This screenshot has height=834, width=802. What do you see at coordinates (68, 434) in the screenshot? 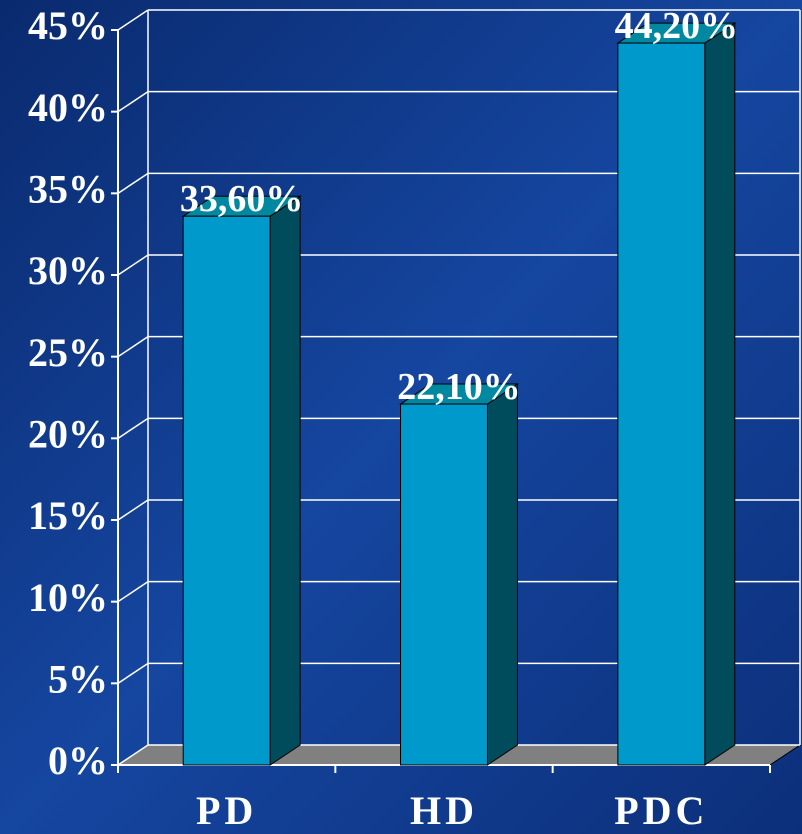
I see `y-tick-label: 20%` at bounding box center [68, 434].